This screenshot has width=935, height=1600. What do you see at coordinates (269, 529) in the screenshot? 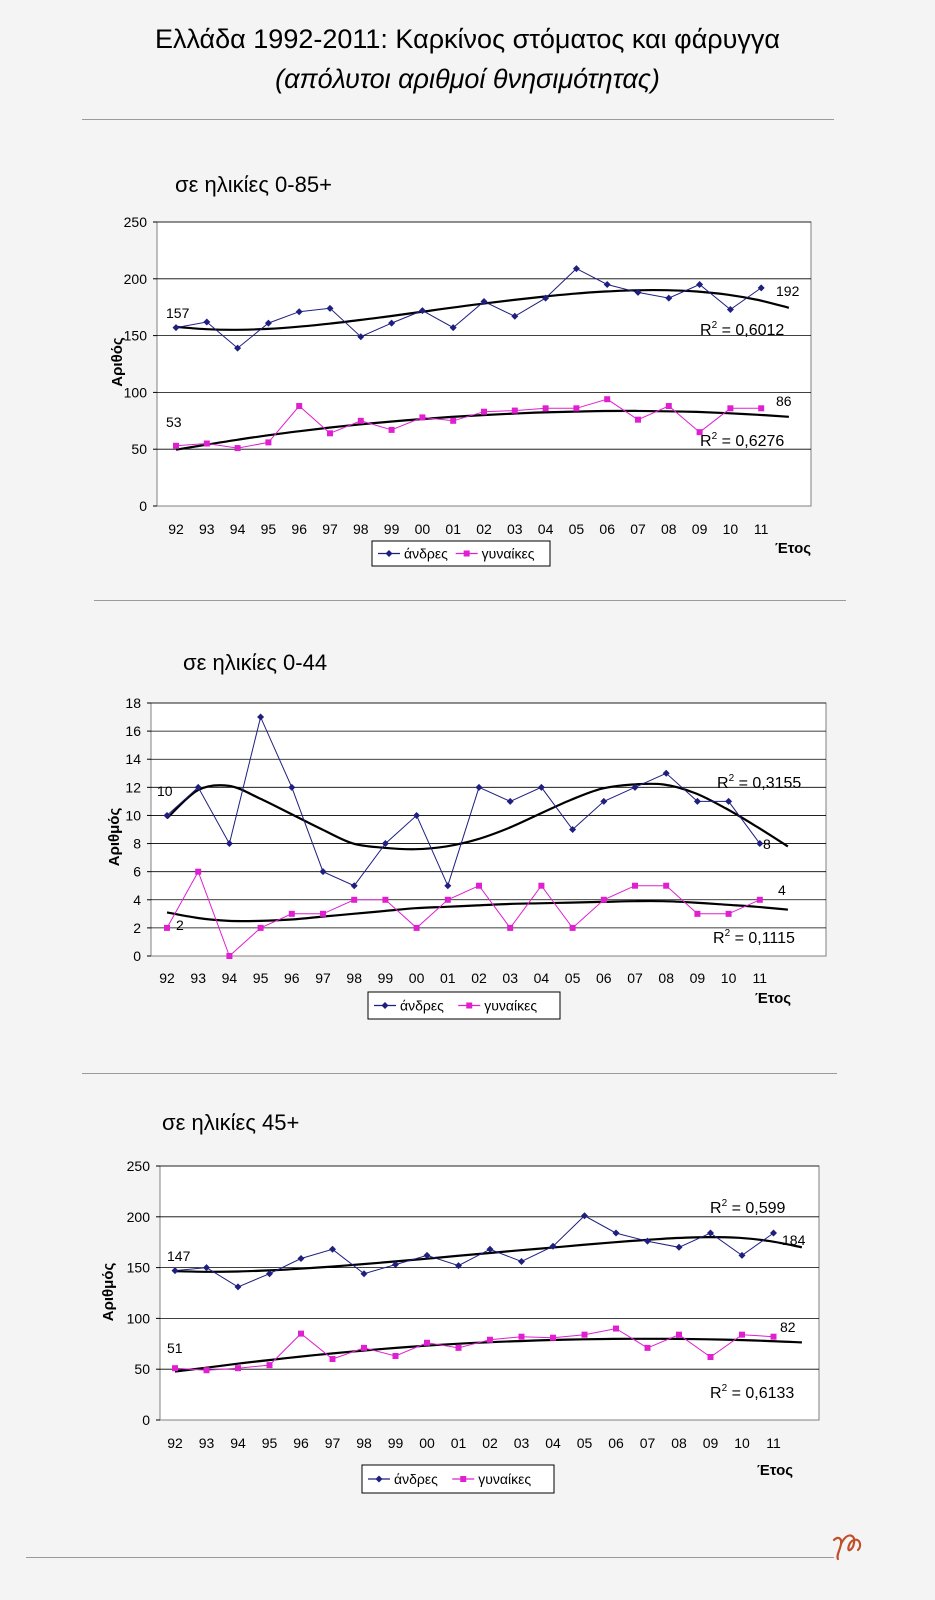
I see `x-tick-label: 95` at bounding box center [269, 529].